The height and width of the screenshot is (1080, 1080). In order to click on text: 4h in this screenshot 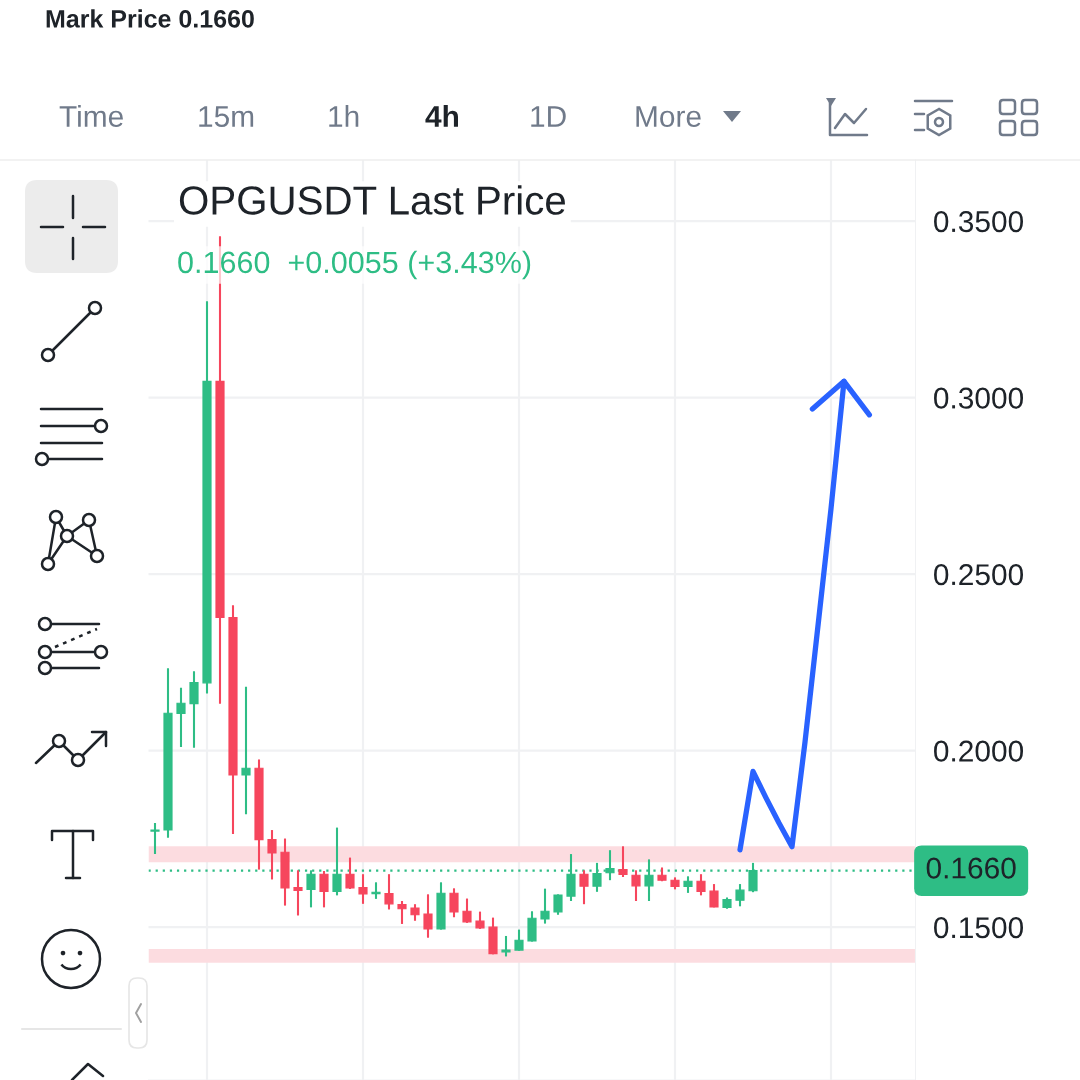, I will do `click(441, 116)`.